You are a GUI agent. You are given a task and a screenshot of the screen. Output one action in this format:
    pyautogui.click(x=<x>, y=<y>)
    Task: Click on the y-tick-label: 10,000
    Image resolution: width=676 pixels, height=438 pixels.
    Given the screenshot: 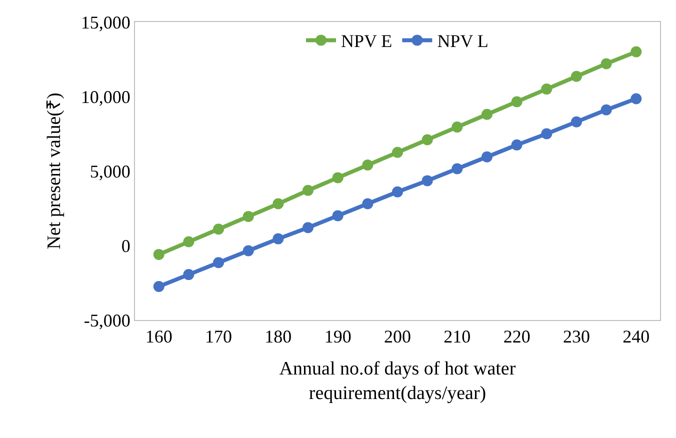 What is the action you would take?
    pyautogui.click(x=105, y=96)
    